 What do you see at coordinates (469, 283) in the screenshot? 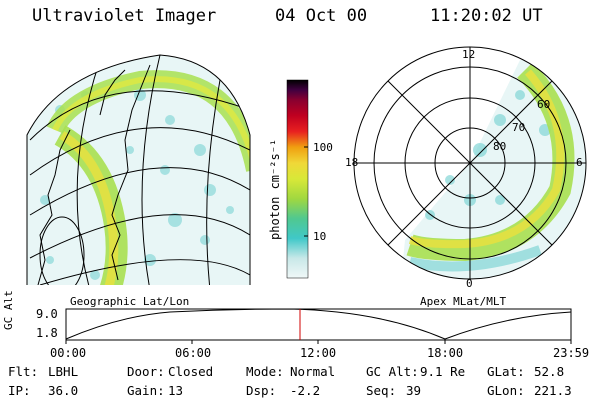
I see `mlt-label-0: 0` at bounding box center [469, 283].